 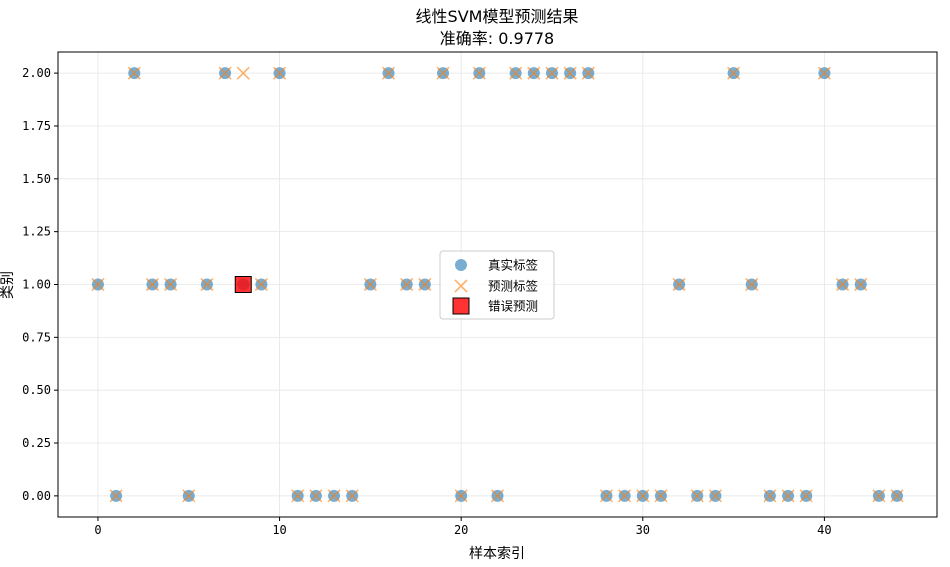 I want to click on y-tick-label: 0.00, so click(x=36, y=496).